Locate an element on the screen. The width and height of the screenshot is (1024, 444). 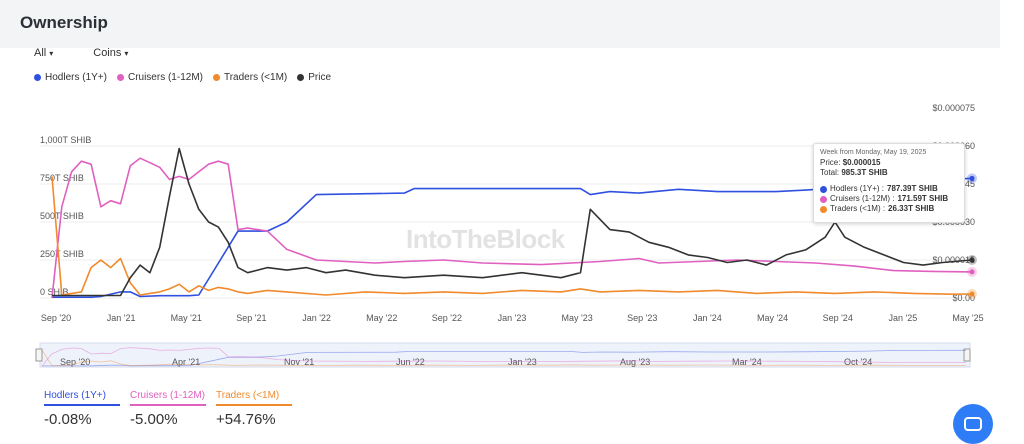
filter-coins-dropdown: Coins ▾ is located at coordinates (110, 53).